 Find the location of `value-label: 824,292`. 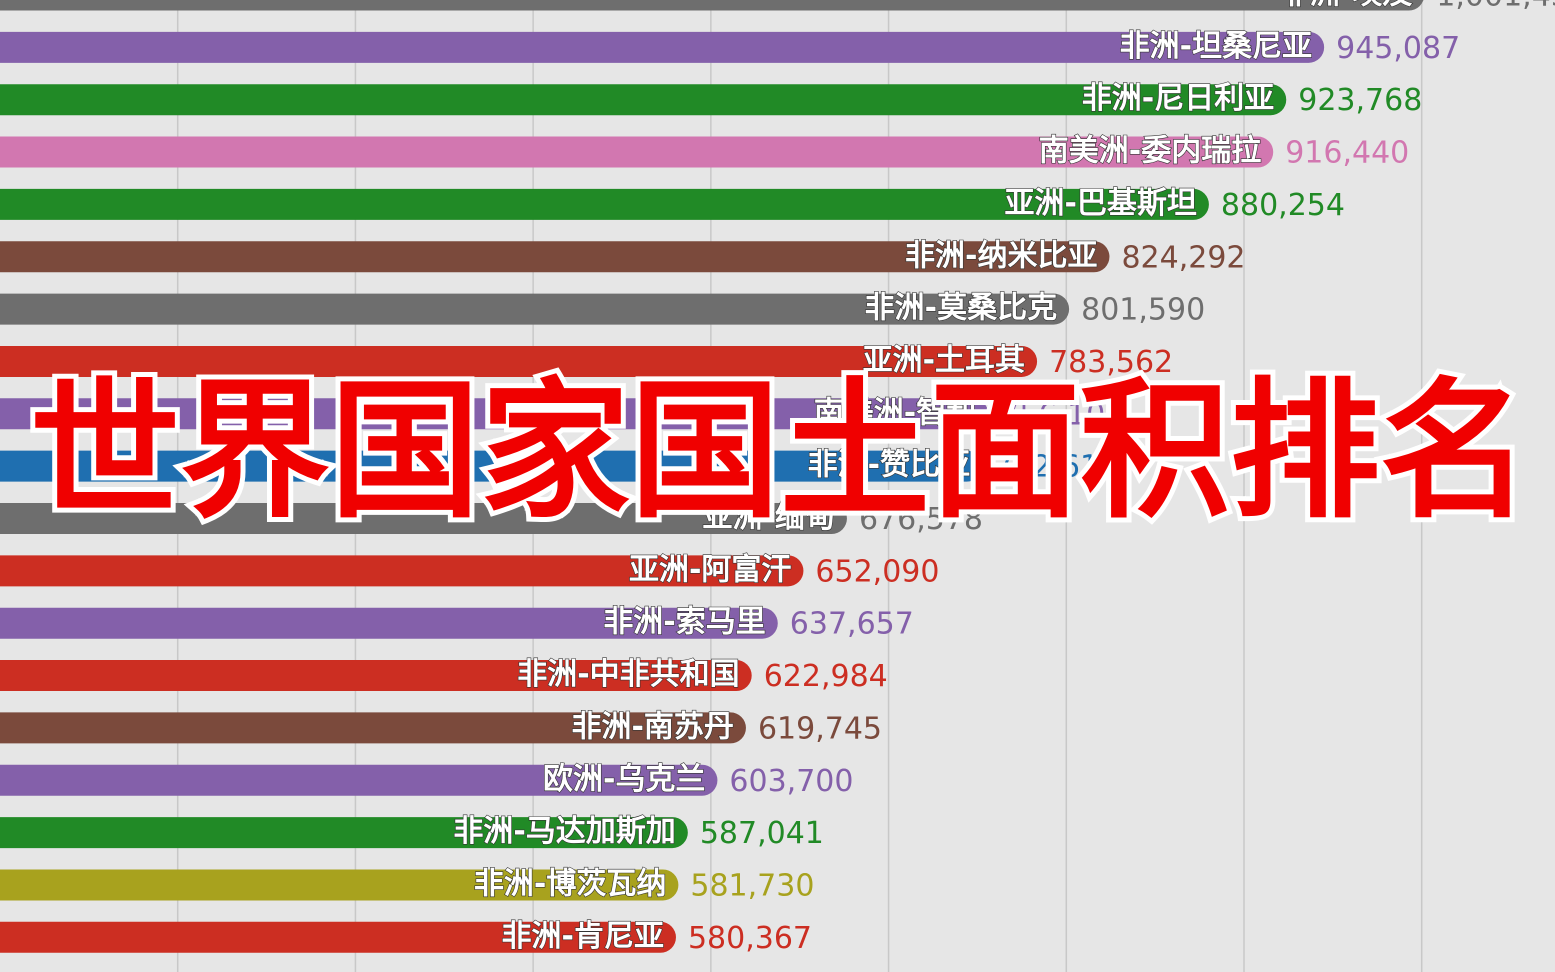

value-label: 824,292 is located at coordinates (1183, 257).